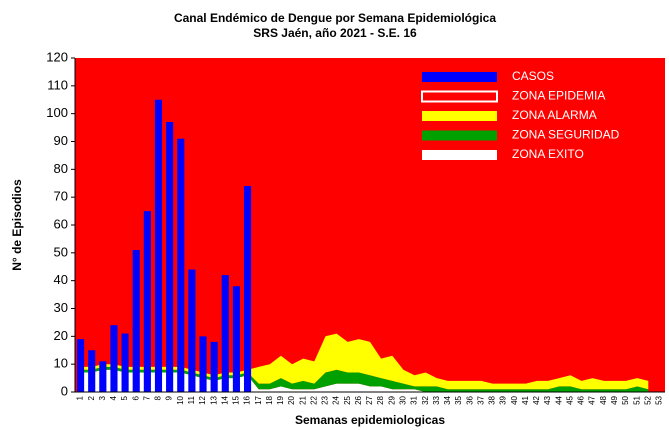  Describe the element at coordinates (61, 363) in the screenshot. I see `y-tick-label: 10` at that location.